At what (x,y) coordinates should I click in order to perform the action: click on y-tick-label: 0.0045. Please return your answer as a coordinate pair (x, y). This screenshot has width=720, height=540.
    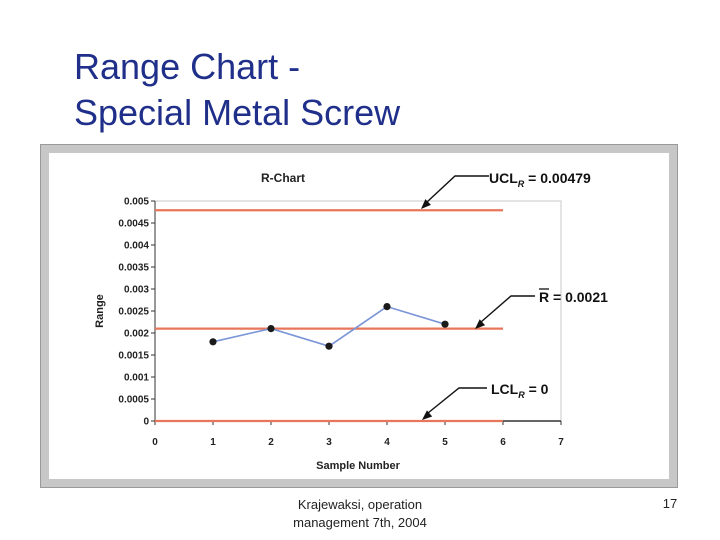
    Looking at the image, I should click on (133, 224).